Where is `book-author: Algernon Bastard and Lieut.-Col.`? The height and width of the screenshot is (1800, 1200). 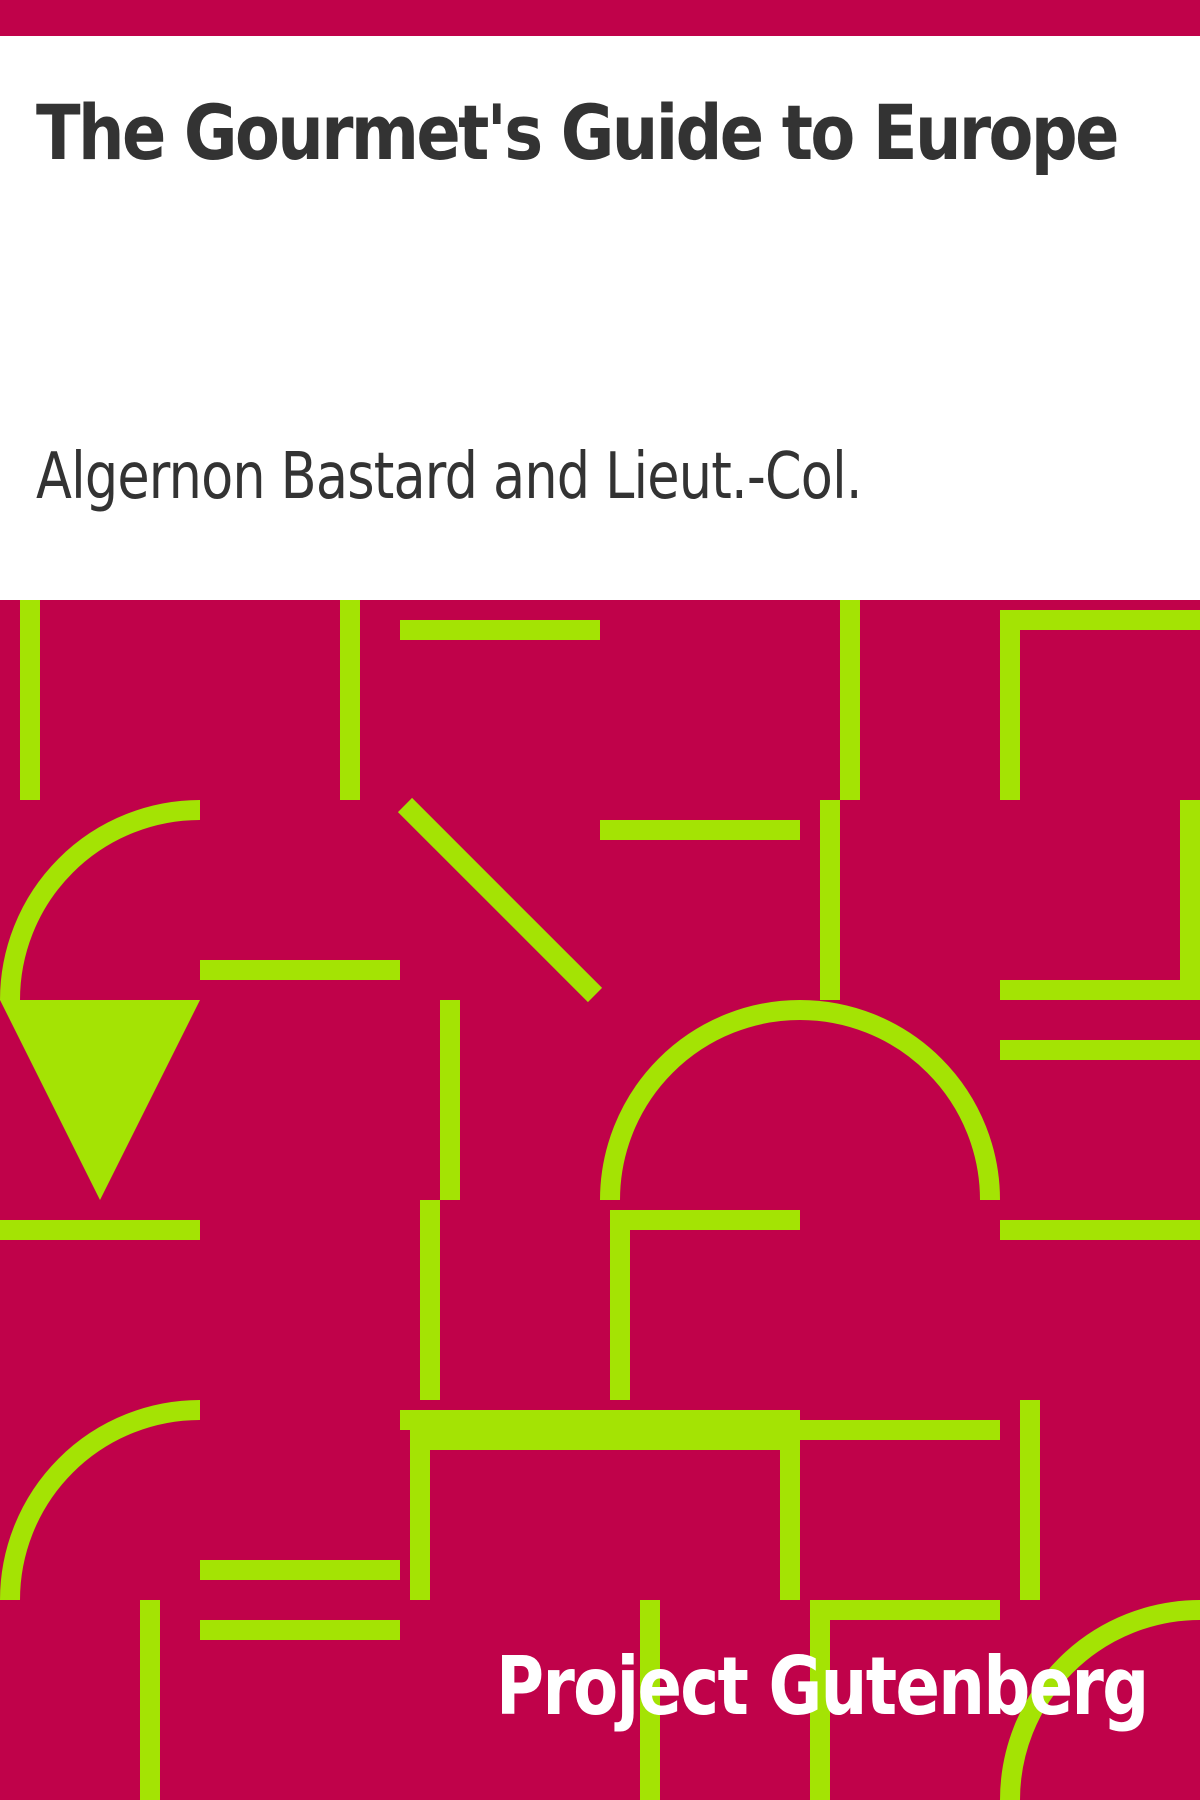 book-author: Algernon Bastard and Lieut.-Col. is located at coordinates (449, 477).